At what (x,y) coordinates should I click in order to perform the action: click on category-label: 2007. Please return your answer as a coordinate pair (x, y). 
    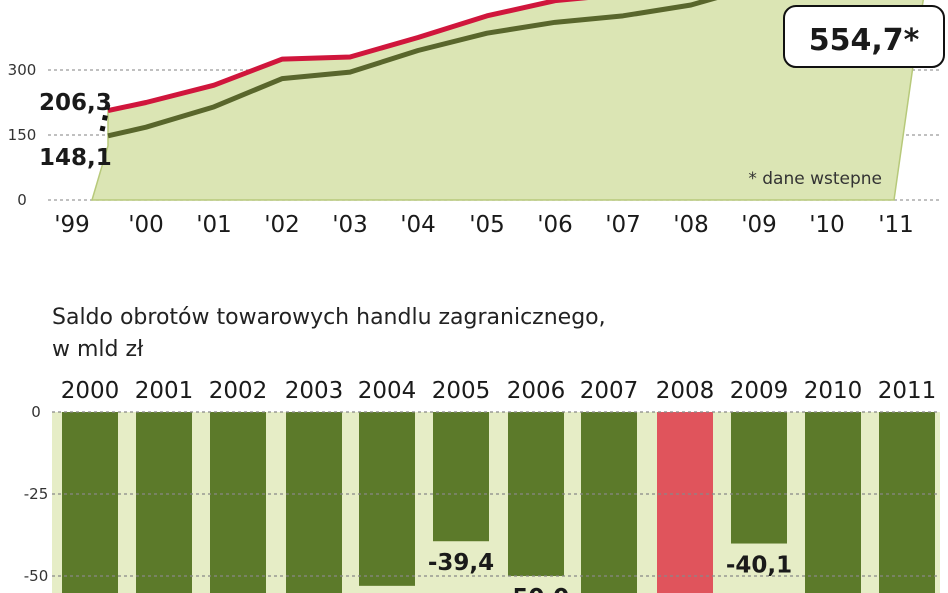
    Looking at the image, I should click on (609, 391).